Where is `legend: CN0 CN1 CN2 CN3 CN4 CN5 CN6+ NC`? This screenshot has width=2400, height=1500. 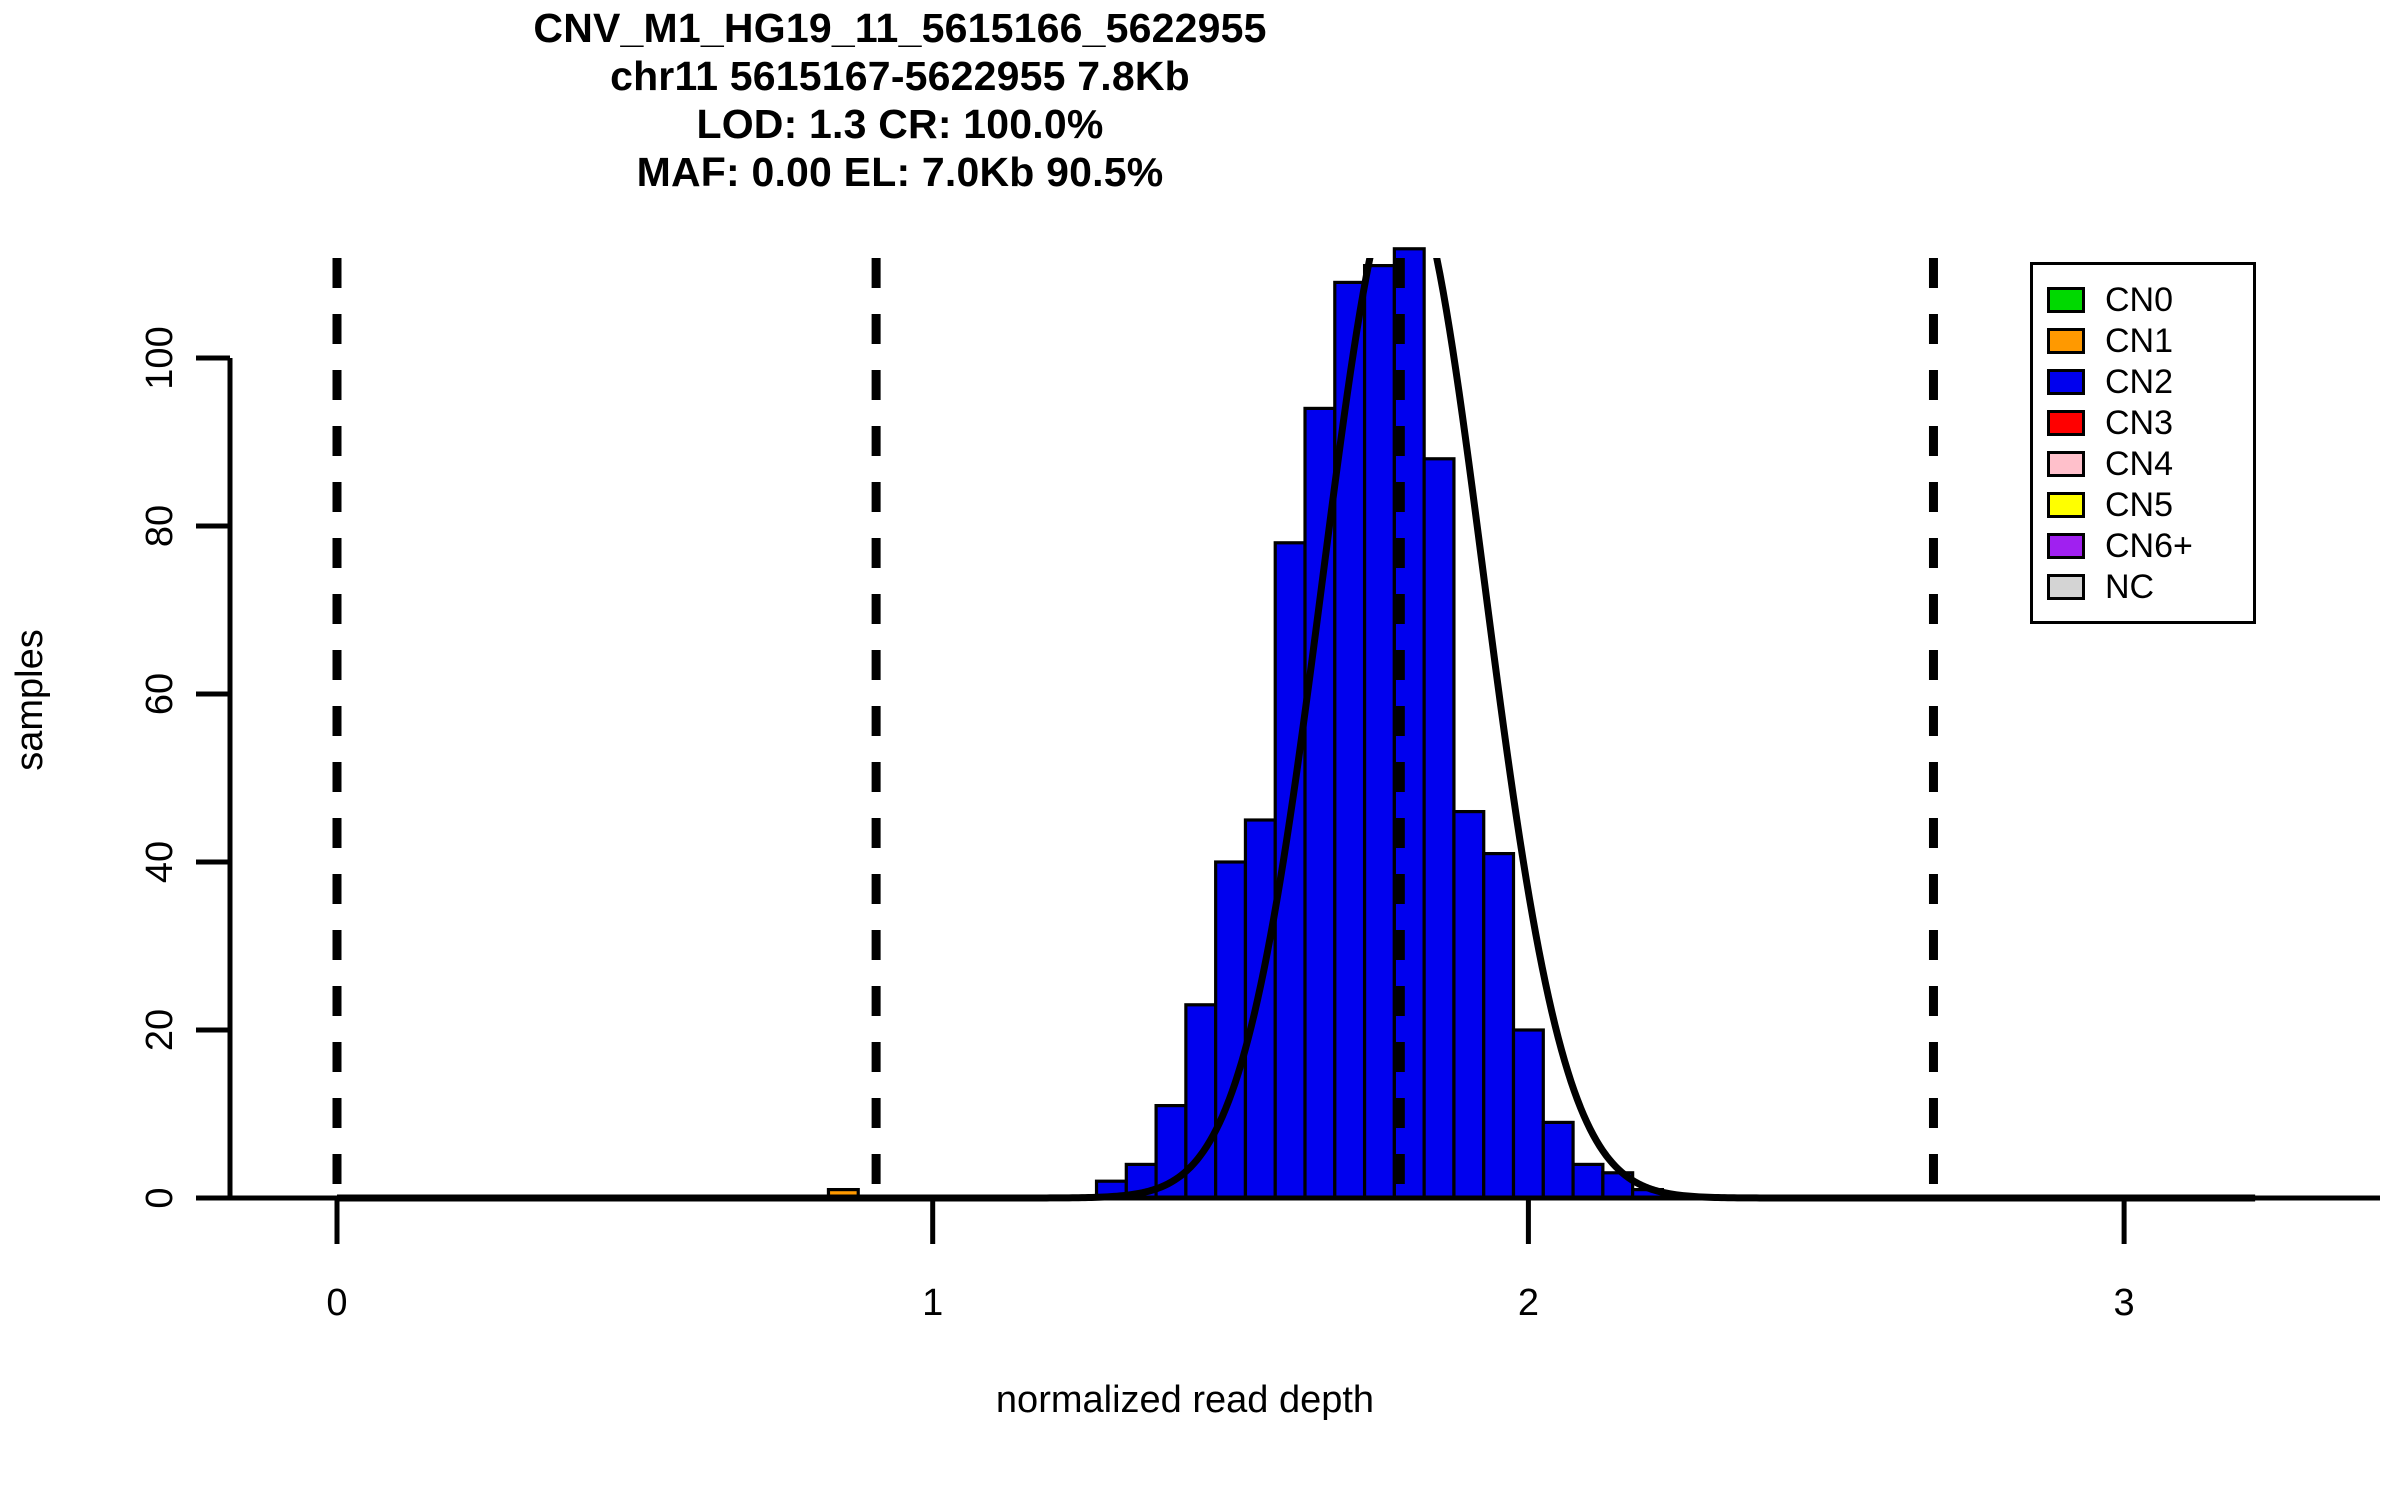
legend: CN0 CN1 CN2 CN3 CN4 CN5 CN6+ NC is located at coordinates (2143, 443).